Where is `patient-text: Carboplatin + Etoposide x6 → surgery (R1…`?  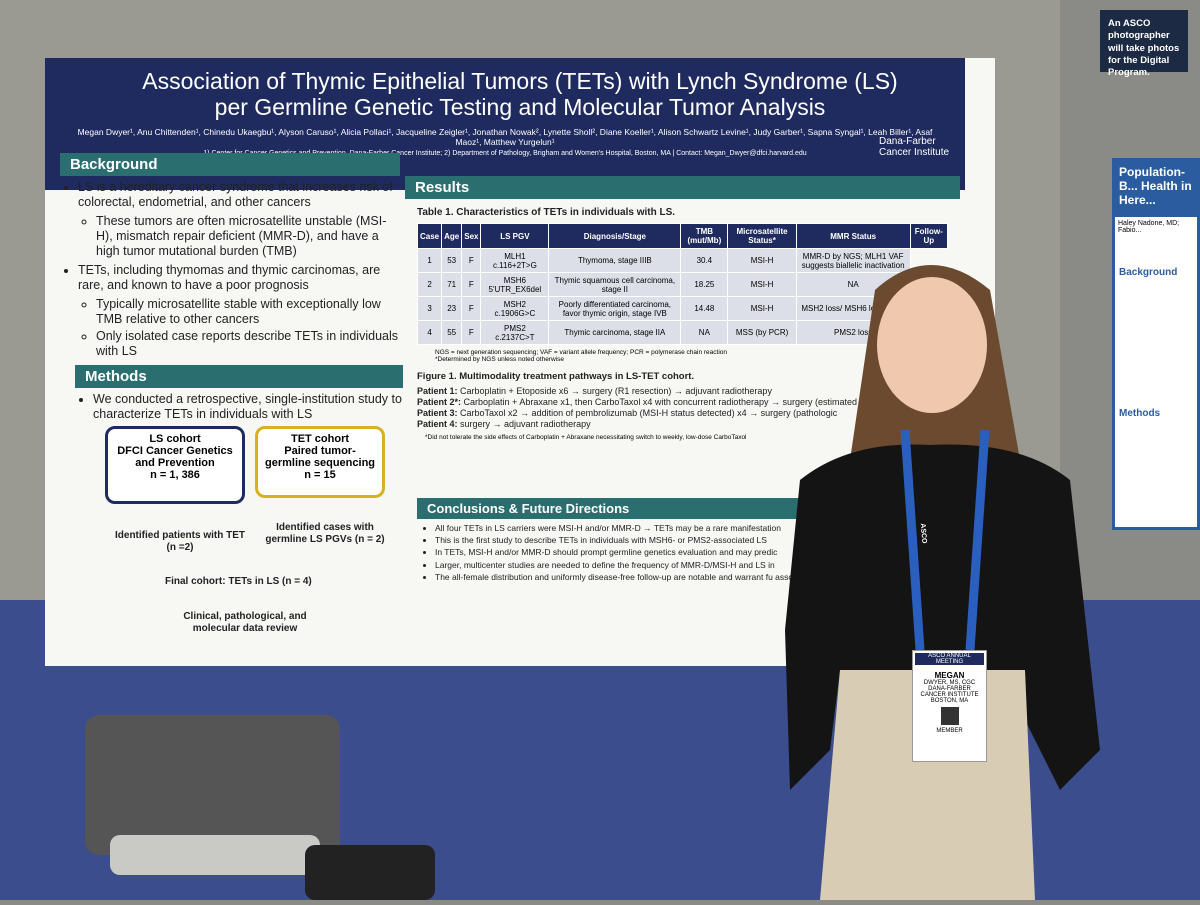 patient-text: Carboplatin + Etoposide x6 → surgery (R1… is located at coordinates (616, 391).